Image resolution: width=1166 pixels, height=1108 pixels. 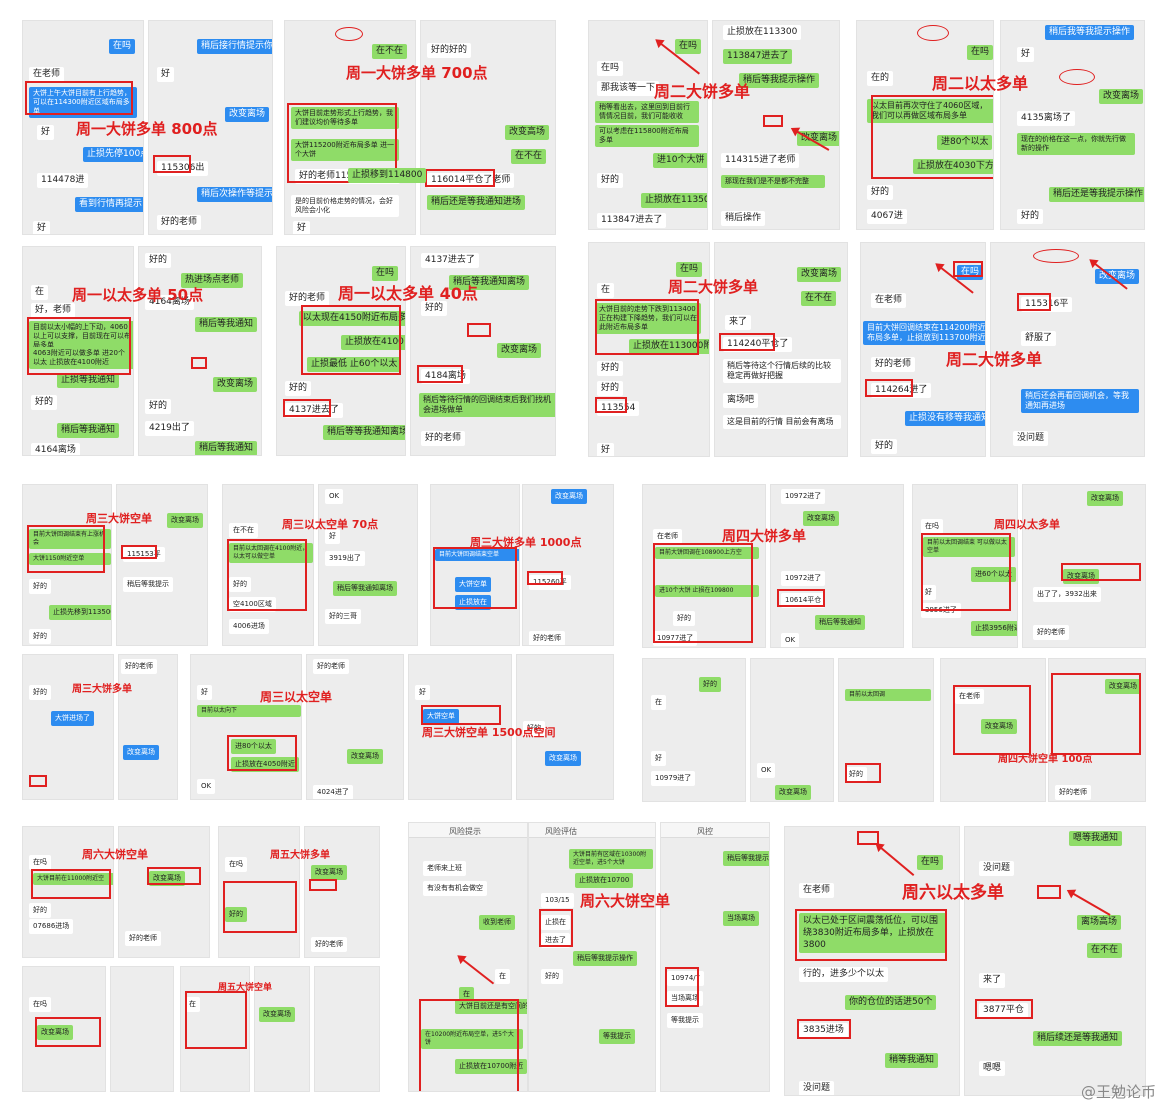 What do you see at coordinates (685, 998) in the screenshot?
I see `chat-bubble: 当场离场` at bounding box center [685, 998].